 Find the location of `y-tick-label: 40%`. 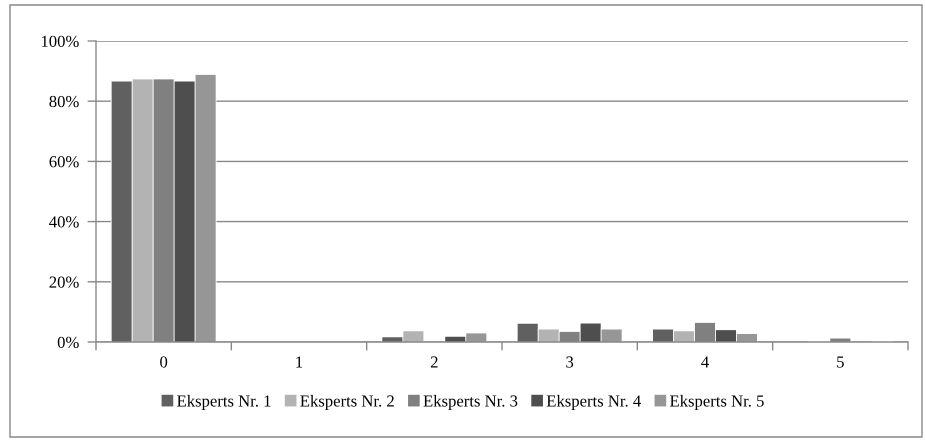

y-tick-label: 40% is located at coordinates (64, 222).